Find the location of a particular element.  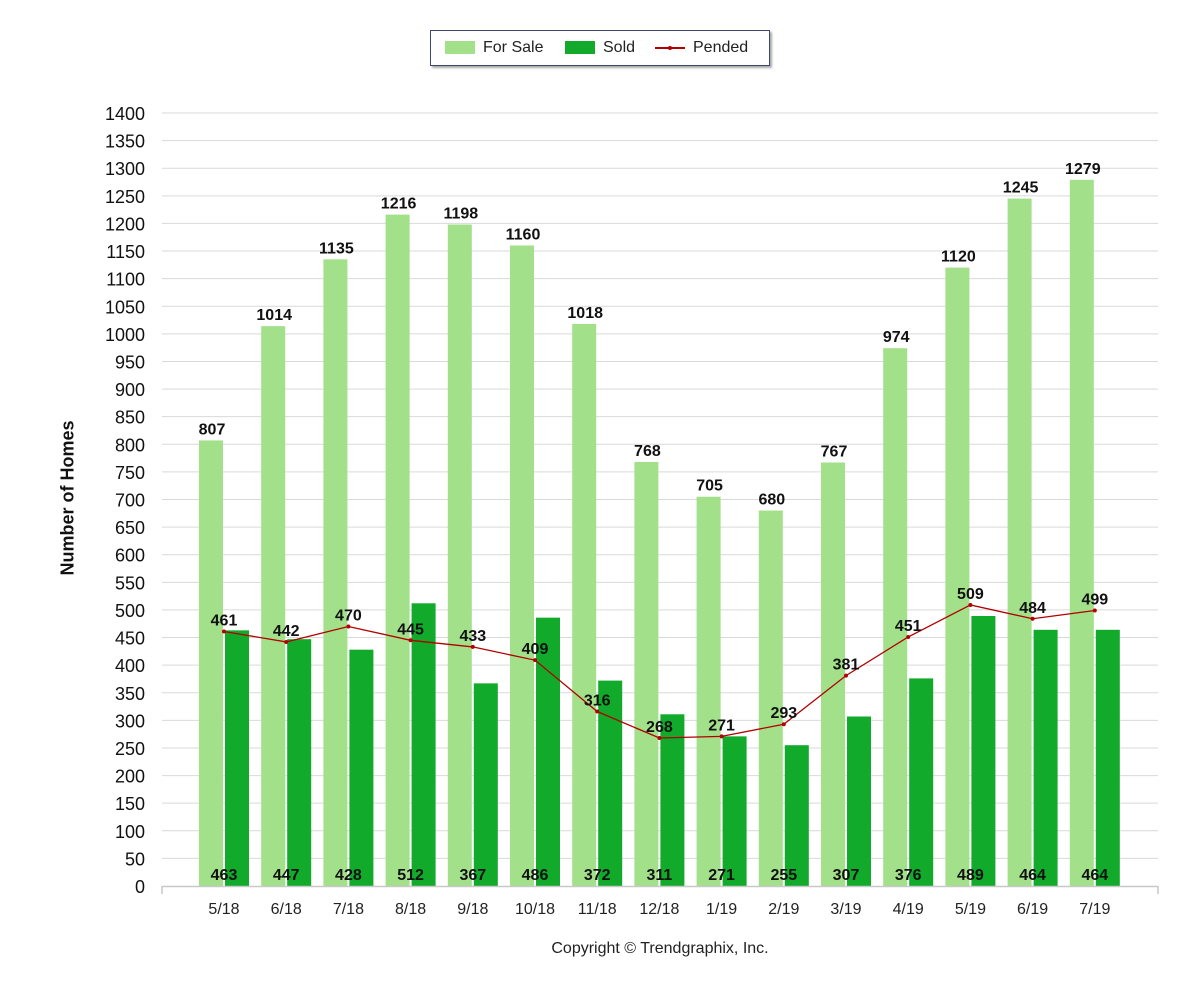

x-tick-label: 2/19 is located at coordinates (783, 909).